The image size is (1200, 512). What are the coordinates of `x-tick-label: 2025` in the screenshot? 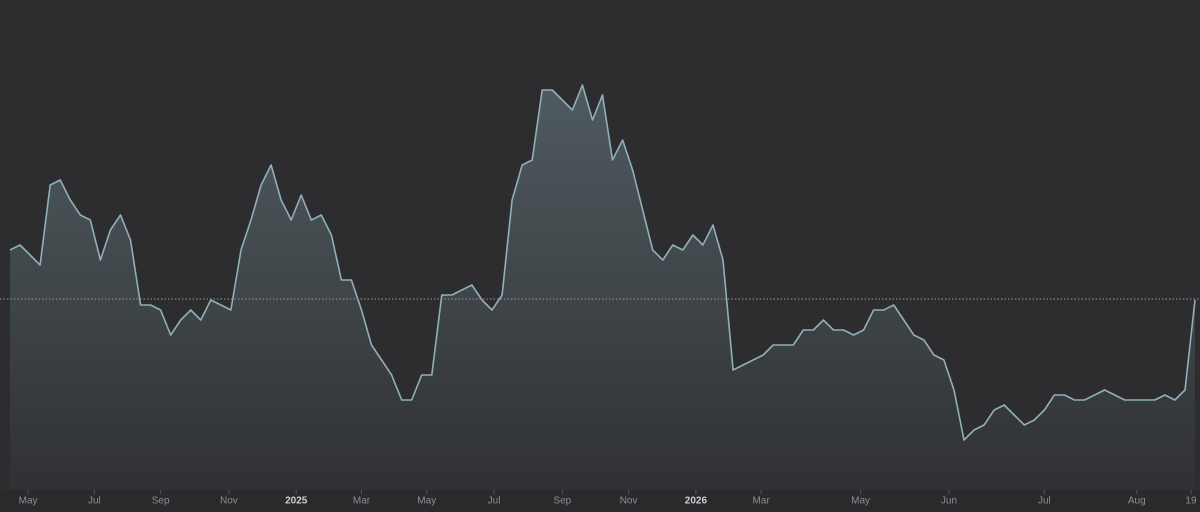 It's located at (296, 501).